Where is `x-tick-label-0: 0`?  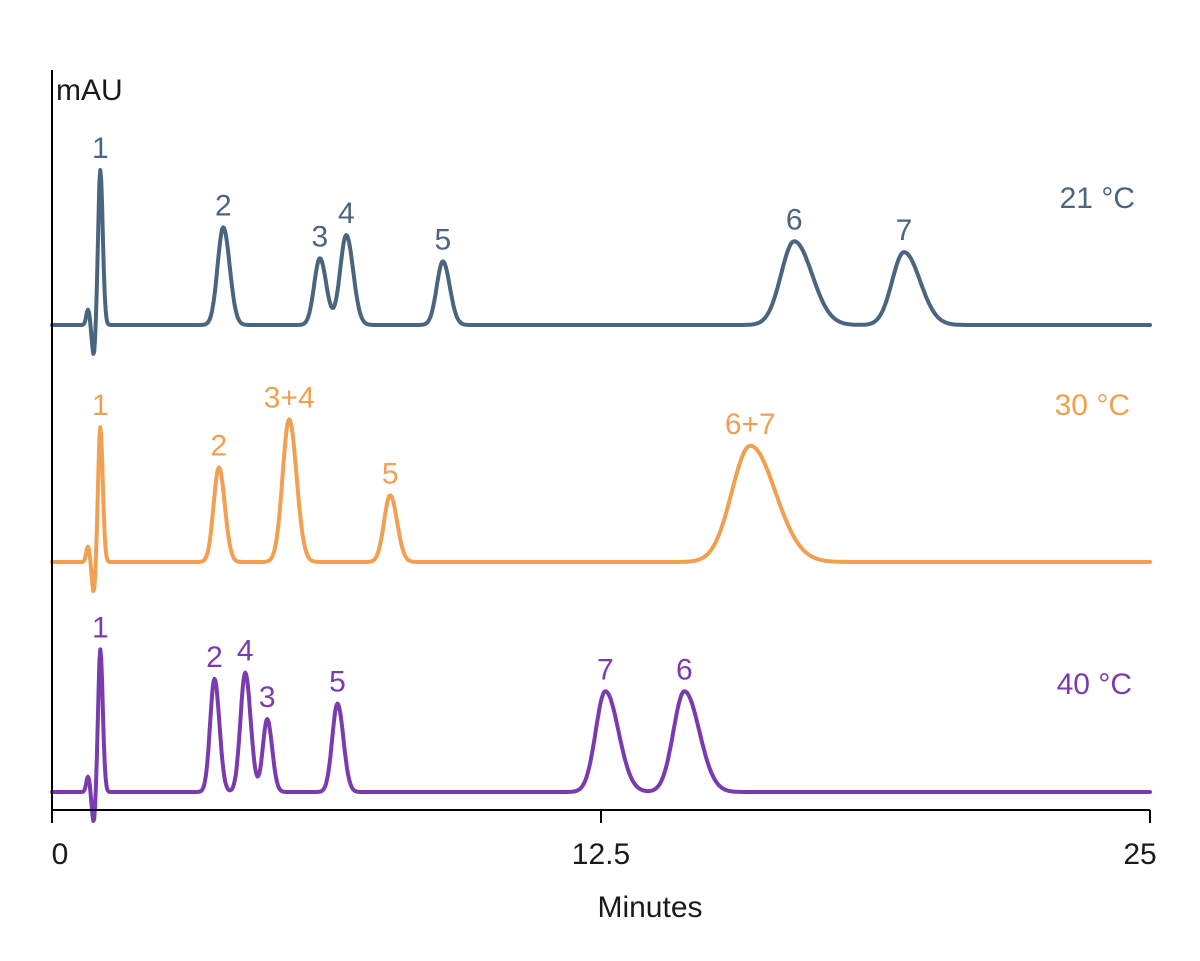 x-tick-label-0: 0 is located at coordinates (60, 854).